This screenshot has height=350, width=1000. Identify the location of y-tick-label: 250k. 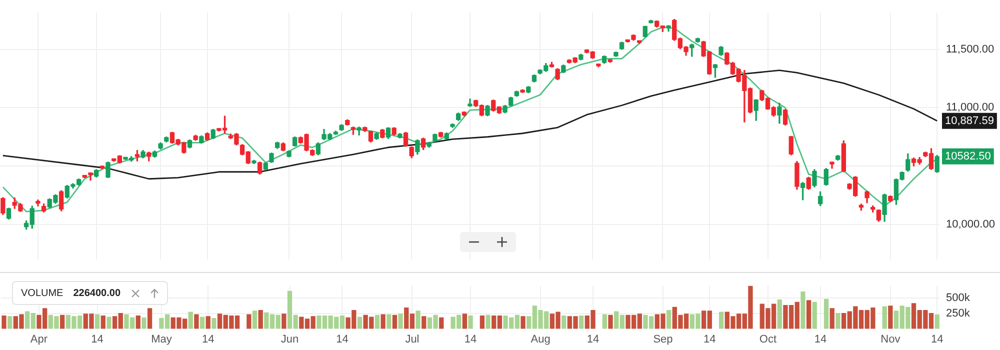
(958, 313).